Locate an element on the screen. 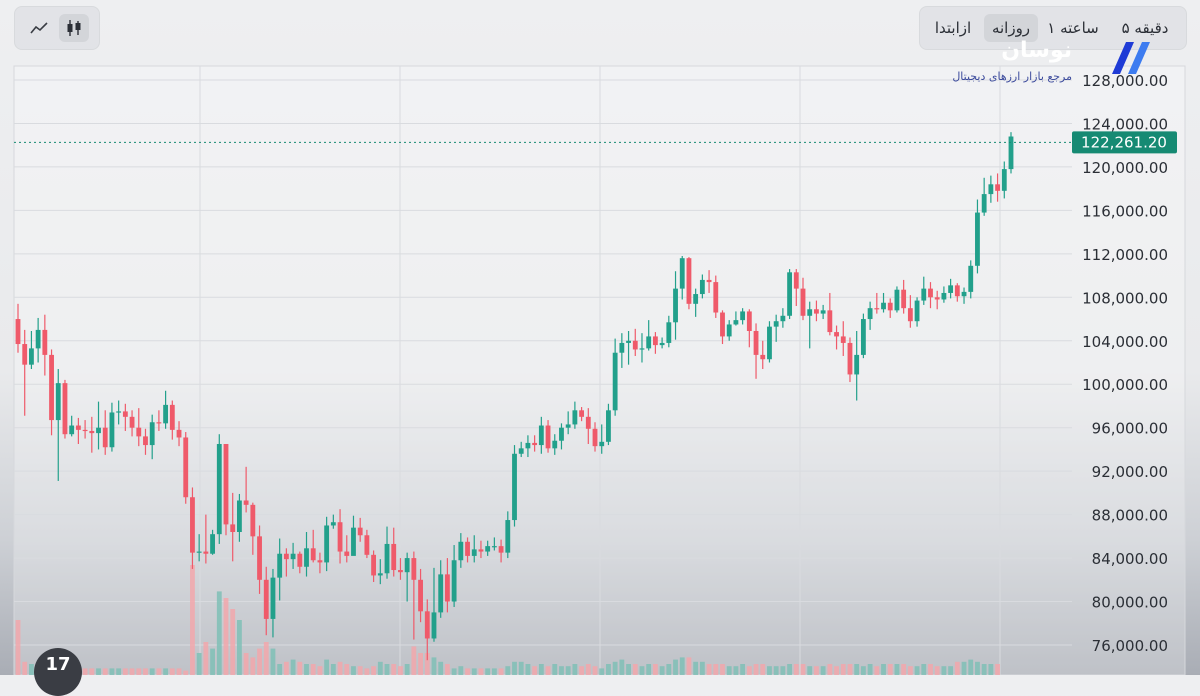  line-chart-icon is located at coordinates (39, 28).